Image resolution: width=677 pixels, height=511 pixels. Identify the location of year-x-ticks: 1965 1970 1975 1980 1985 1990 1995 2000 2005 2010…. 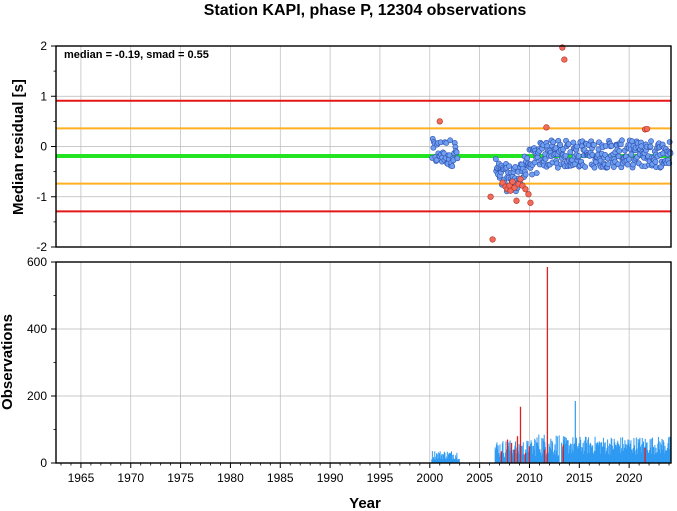
(365, 474).